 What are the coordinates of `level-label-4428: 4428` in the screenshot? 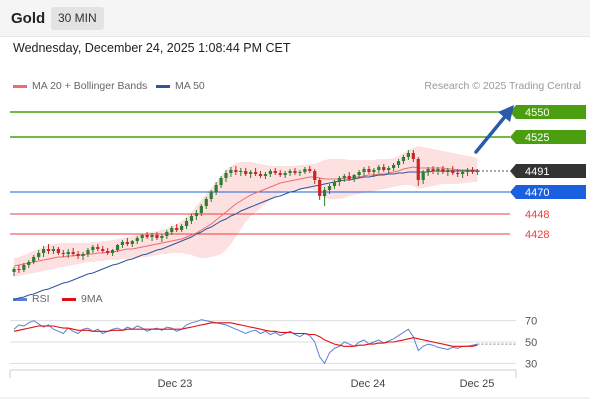 It's located at (537, 235).